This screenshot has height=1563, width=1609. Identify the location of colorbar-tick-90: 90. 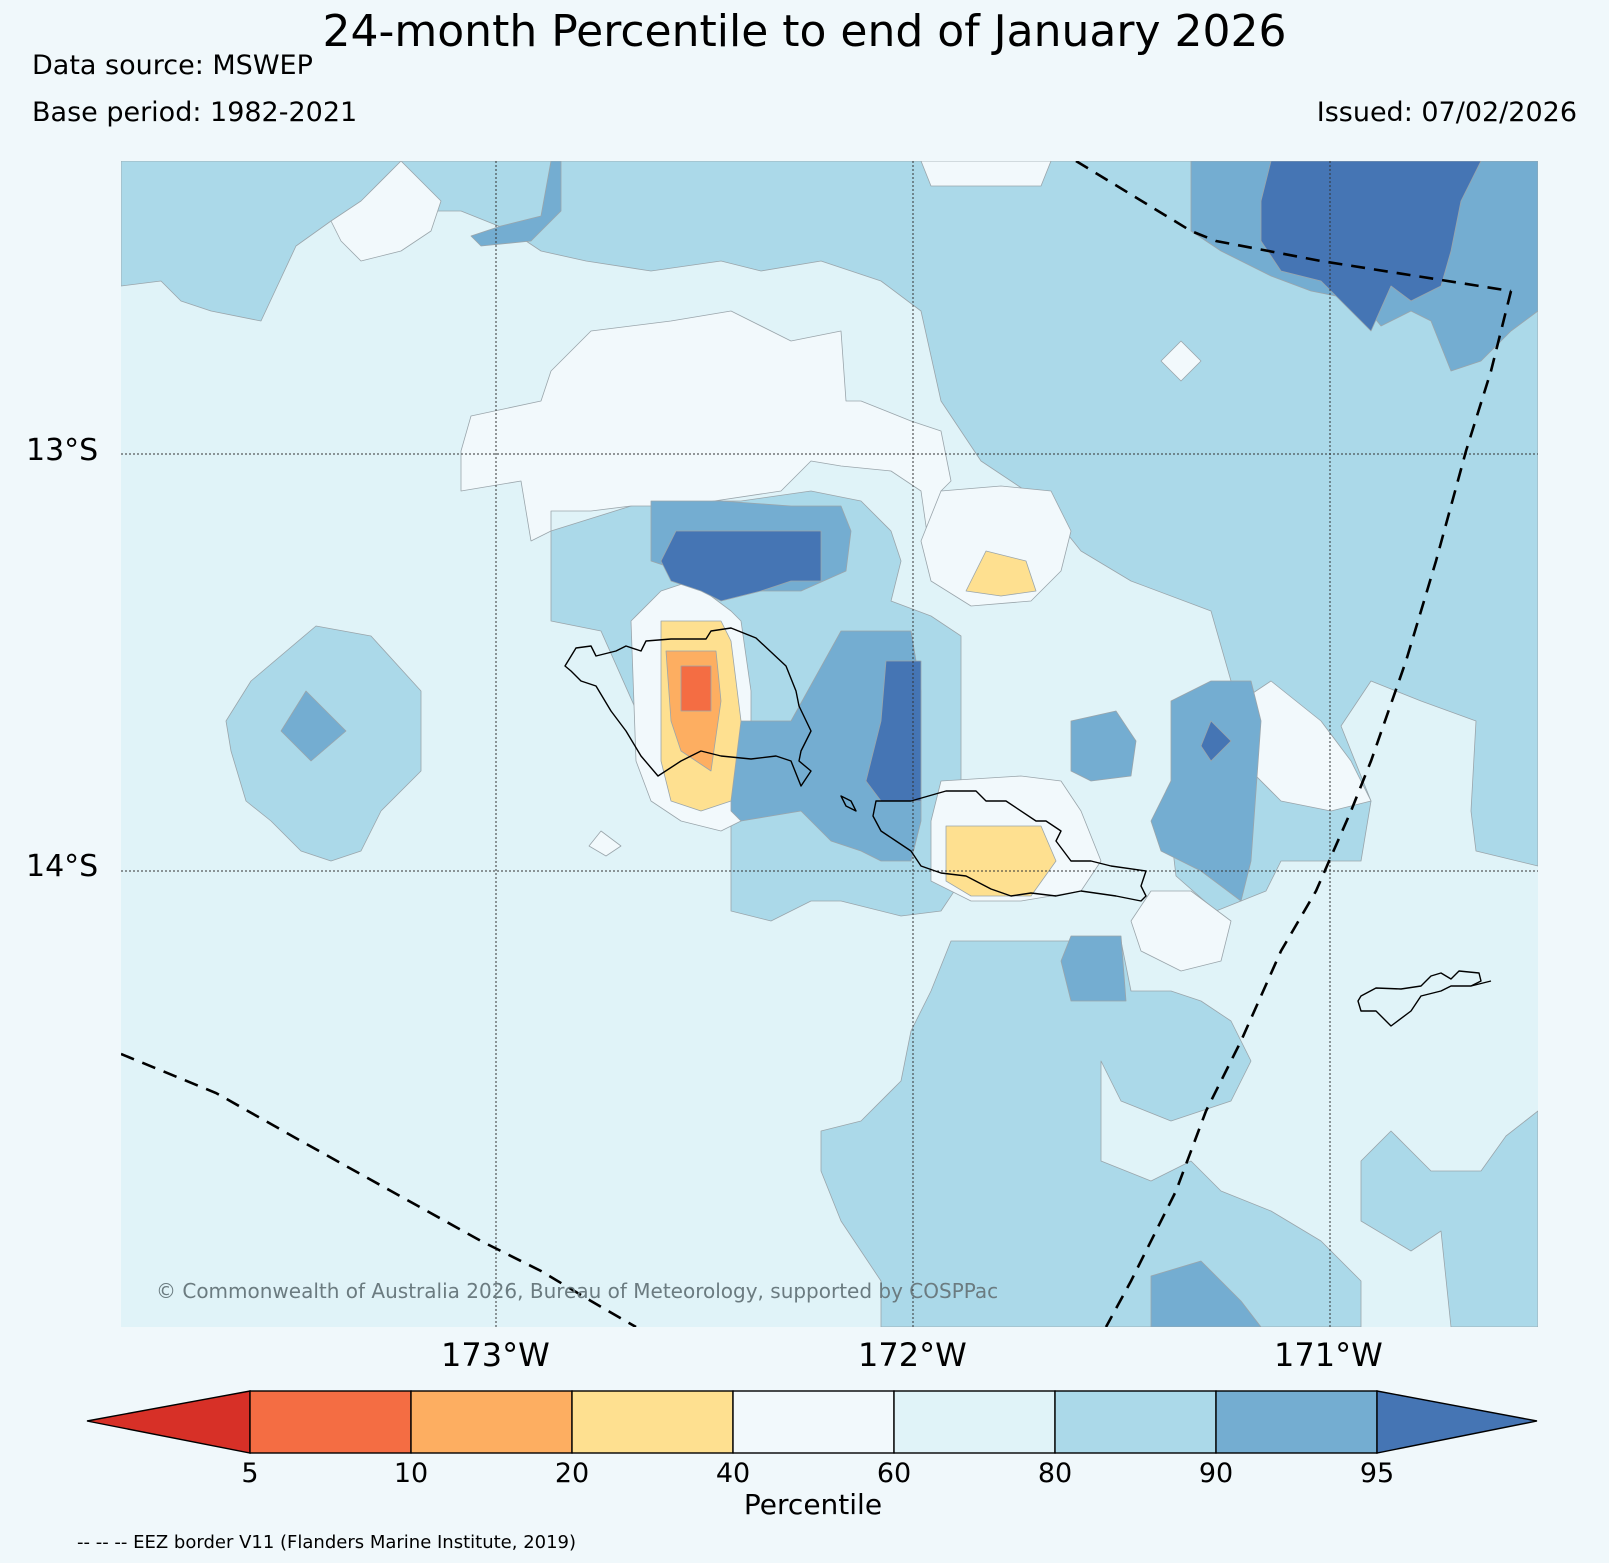
(1216, 1473).